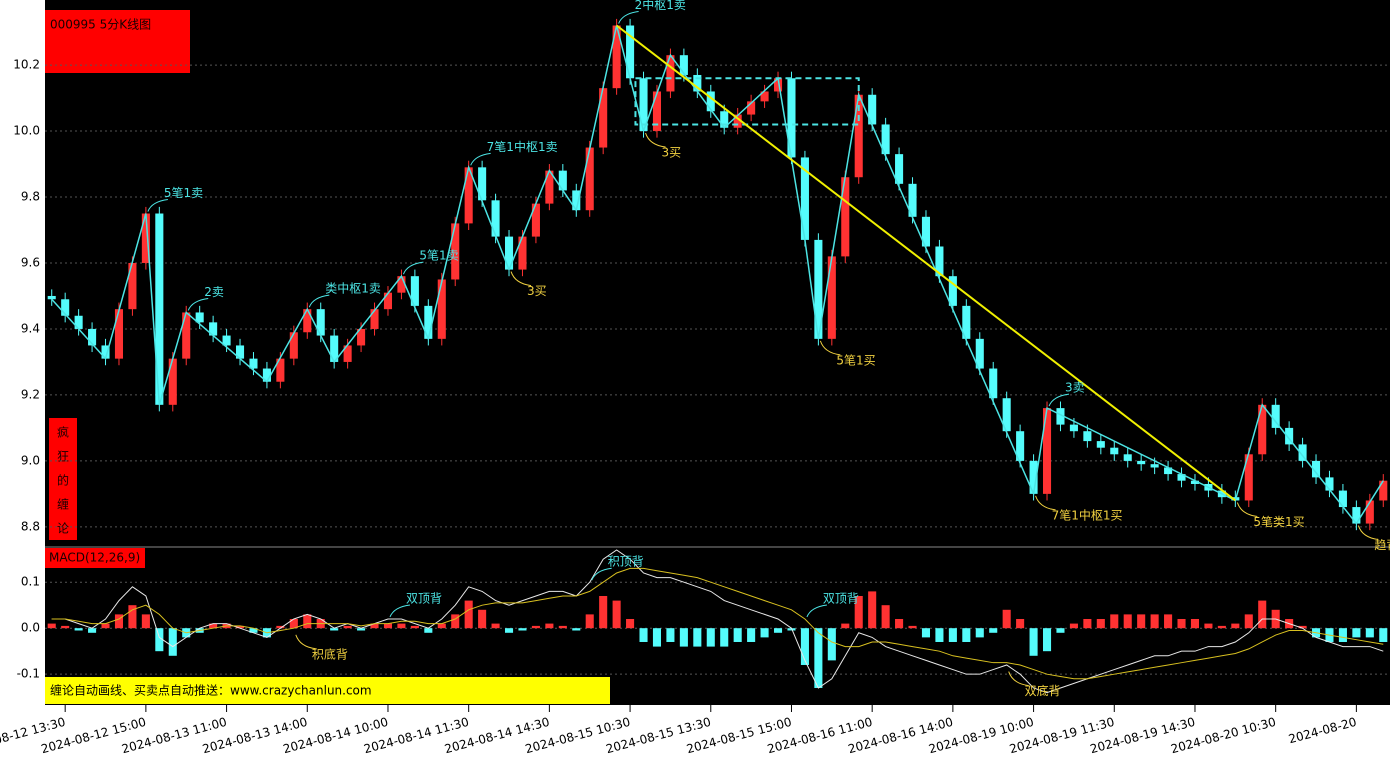  What do you see at coordinates (660, 6) in the screenshot?
I see `annotation: 2中枢1卖` at bounding box center [660, 6].